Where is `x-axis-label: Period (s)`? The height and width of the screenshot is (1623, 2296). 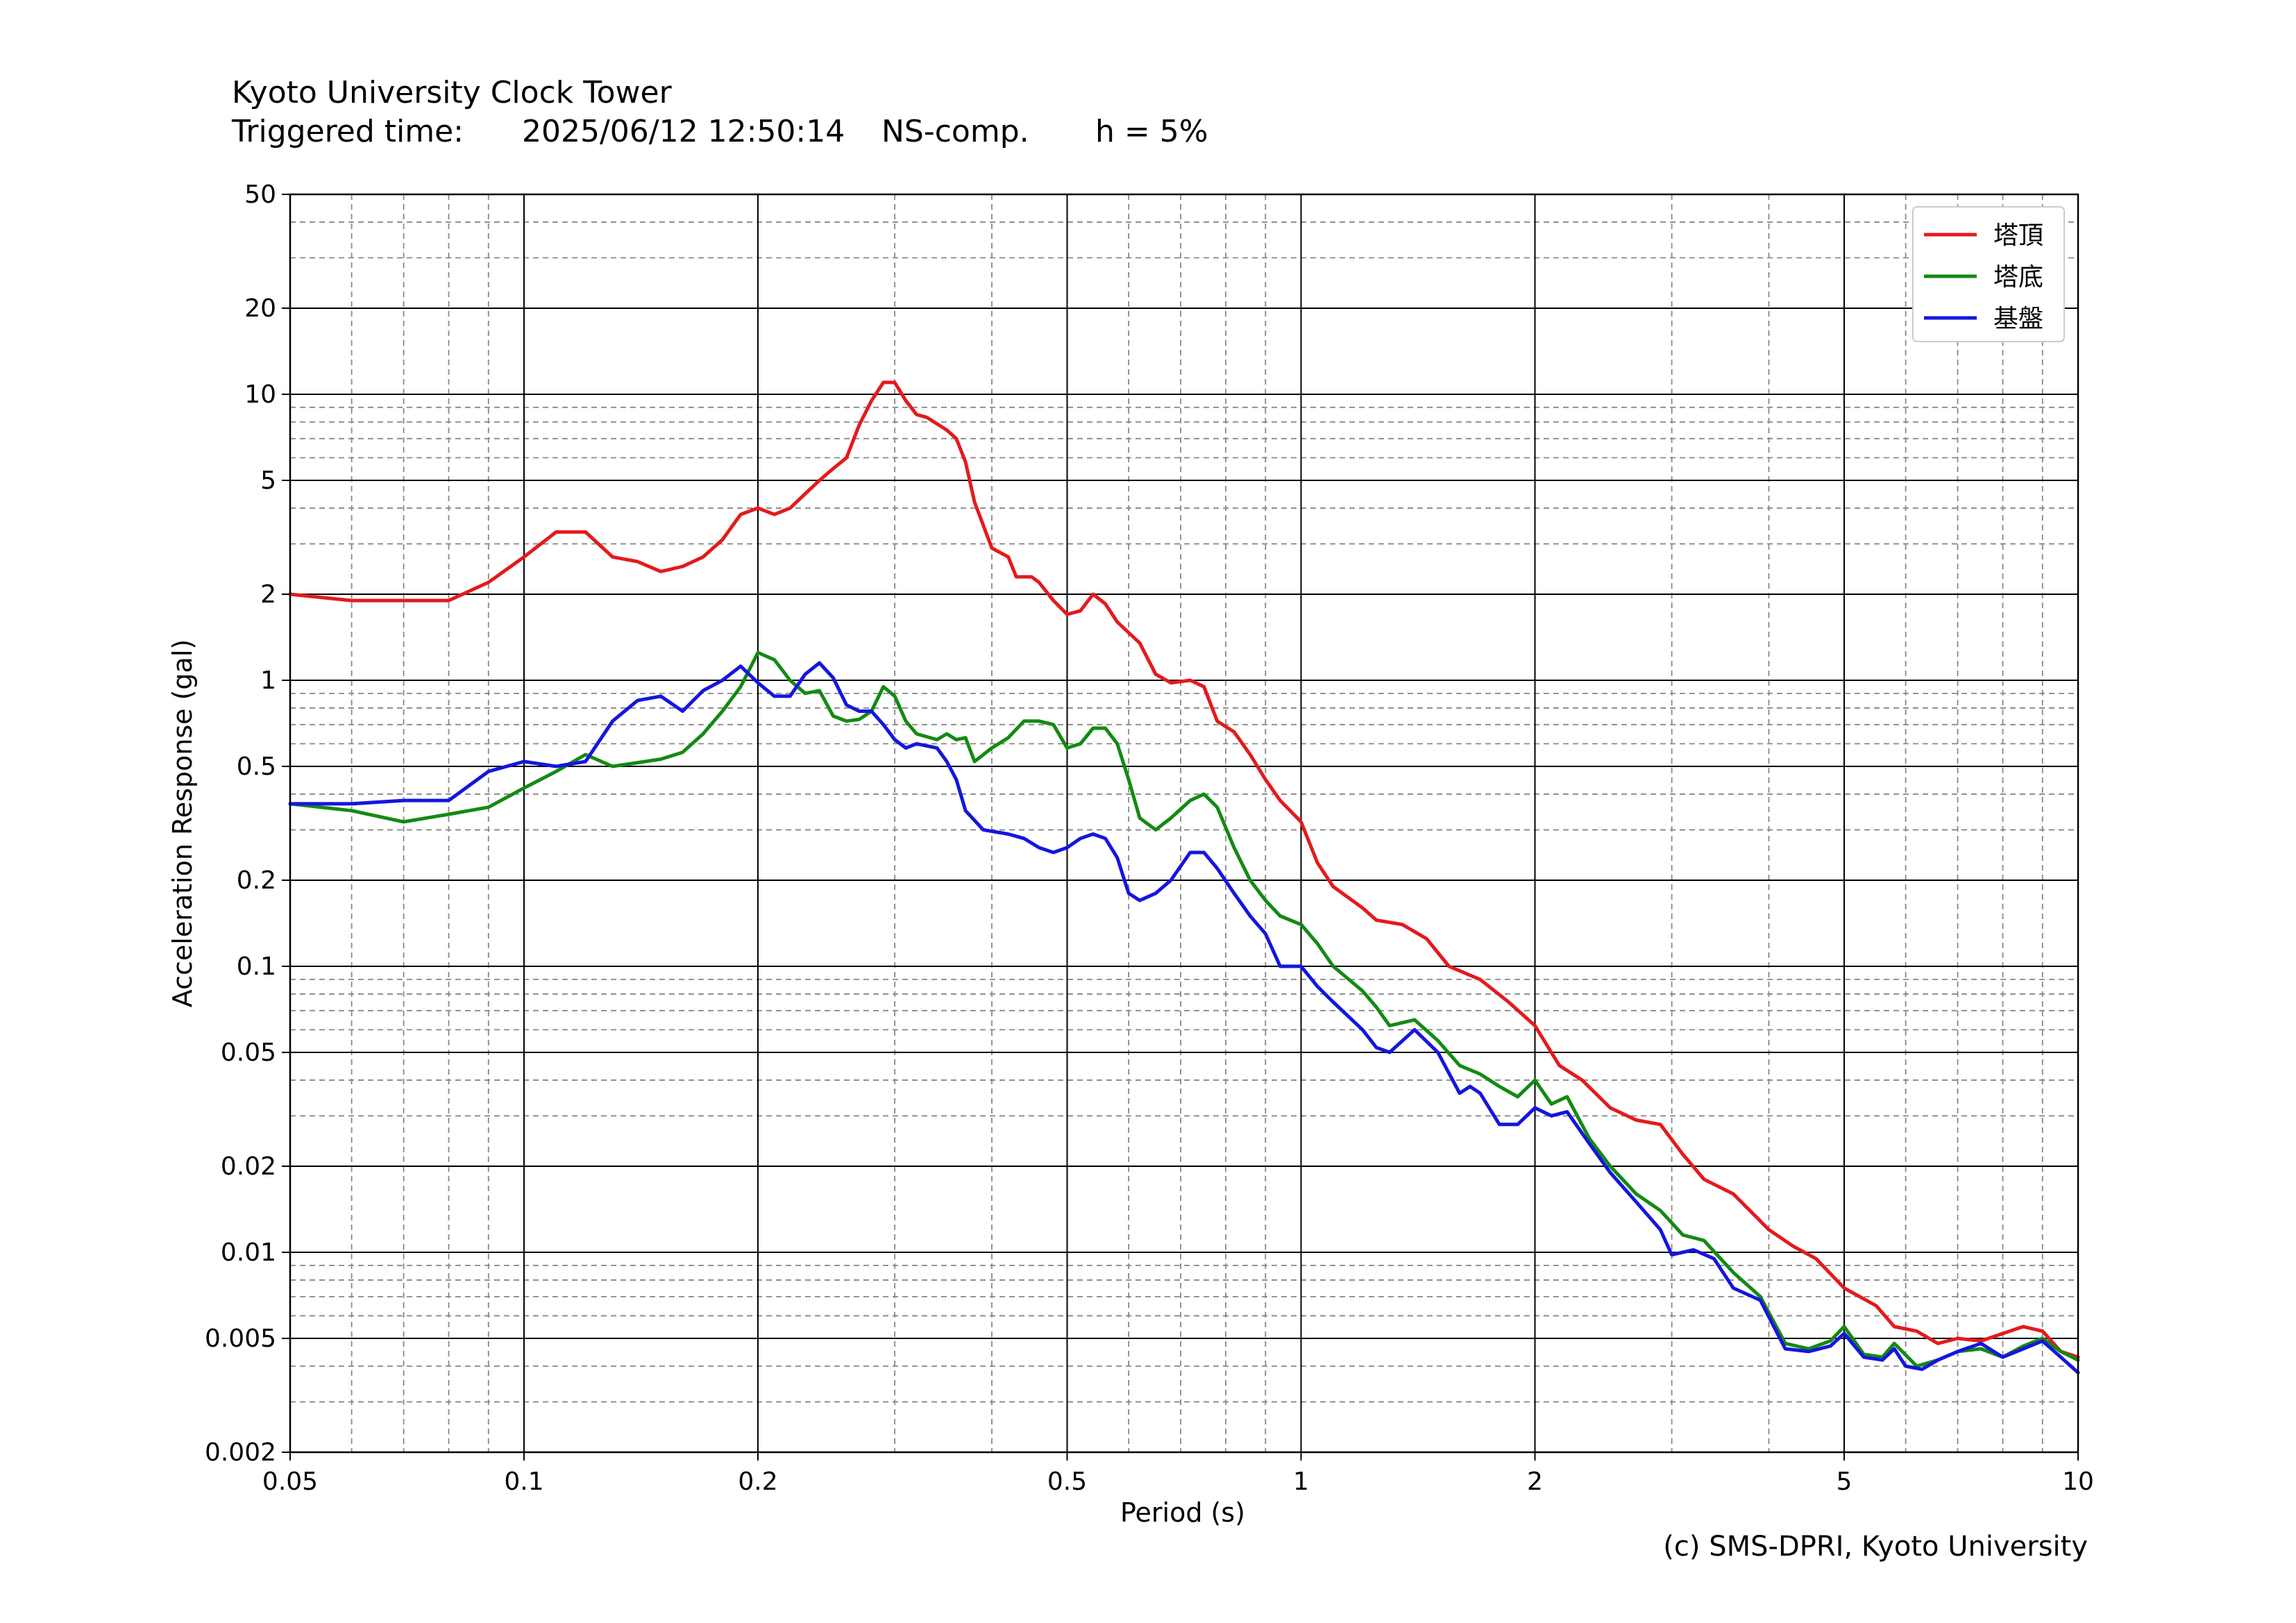
x-axis-label: Period (s) is located at coordinates (1182, 1512).